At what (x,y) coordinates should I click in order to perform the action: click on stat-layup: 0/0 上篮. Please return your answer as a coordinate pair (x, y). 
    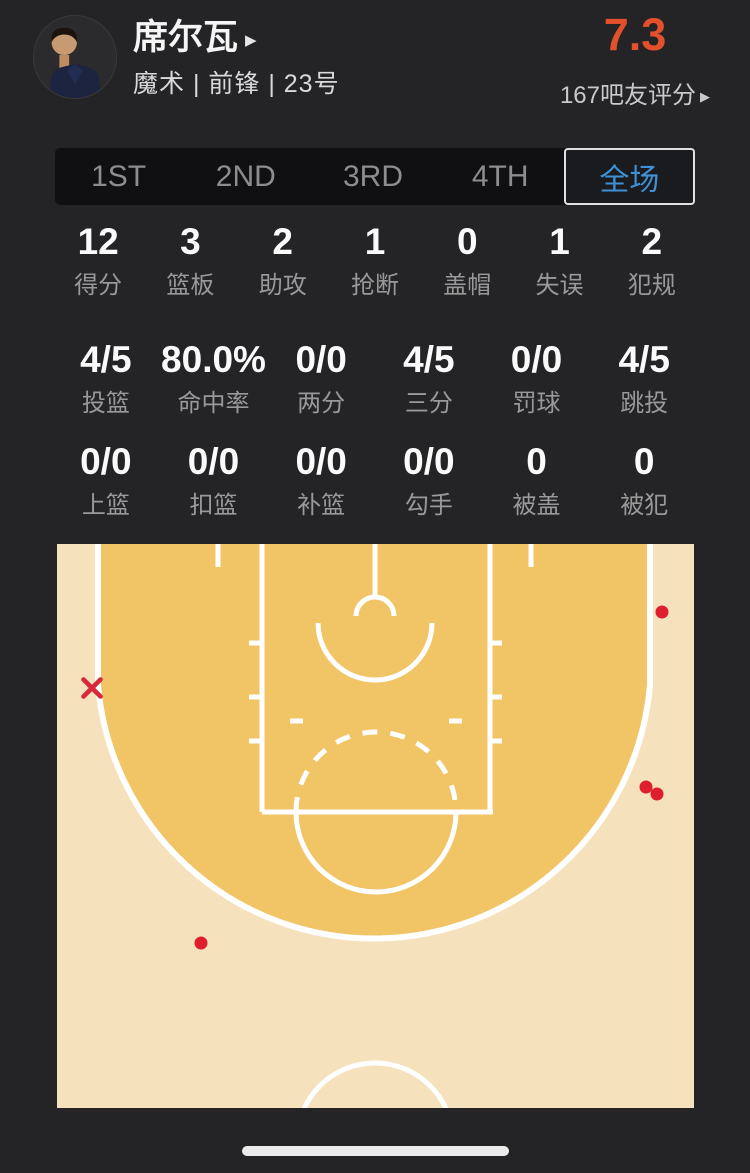
    Looking at the image, I should click on (106, 481).